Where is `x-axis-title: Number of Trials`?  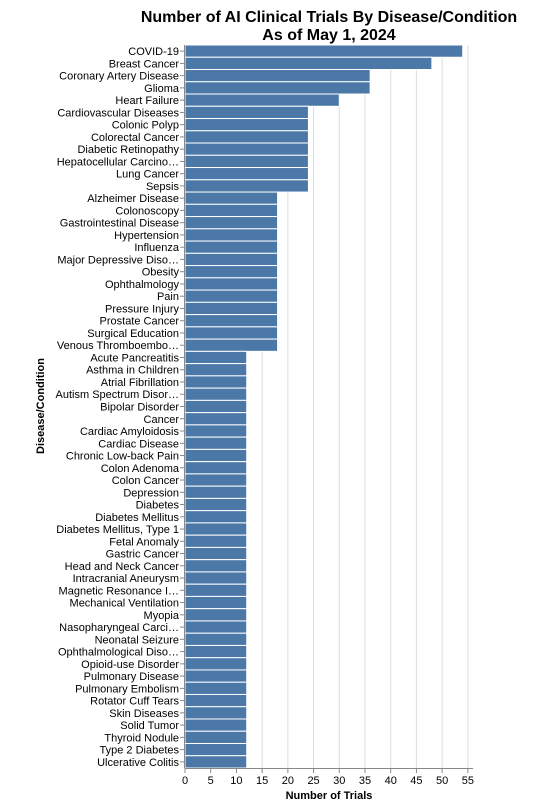
x-axis-title: Number of Trials is located at coordinates (329, 796).